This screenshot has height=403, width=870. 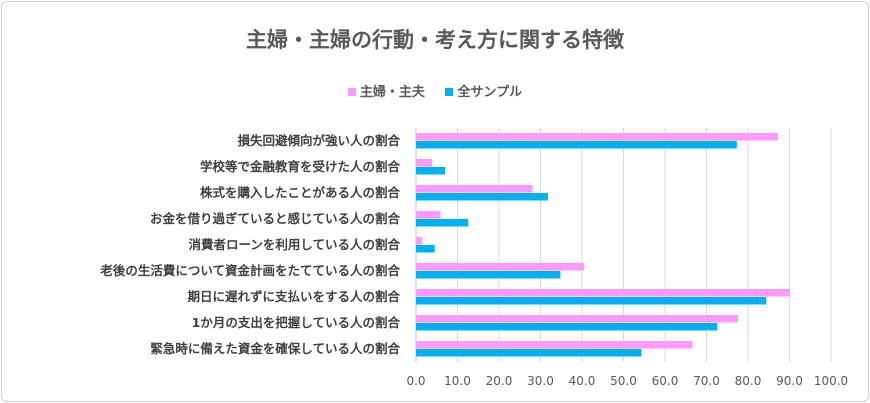 I want to click on legend-item-all: 全サンプル, so click(x=483, y=90).